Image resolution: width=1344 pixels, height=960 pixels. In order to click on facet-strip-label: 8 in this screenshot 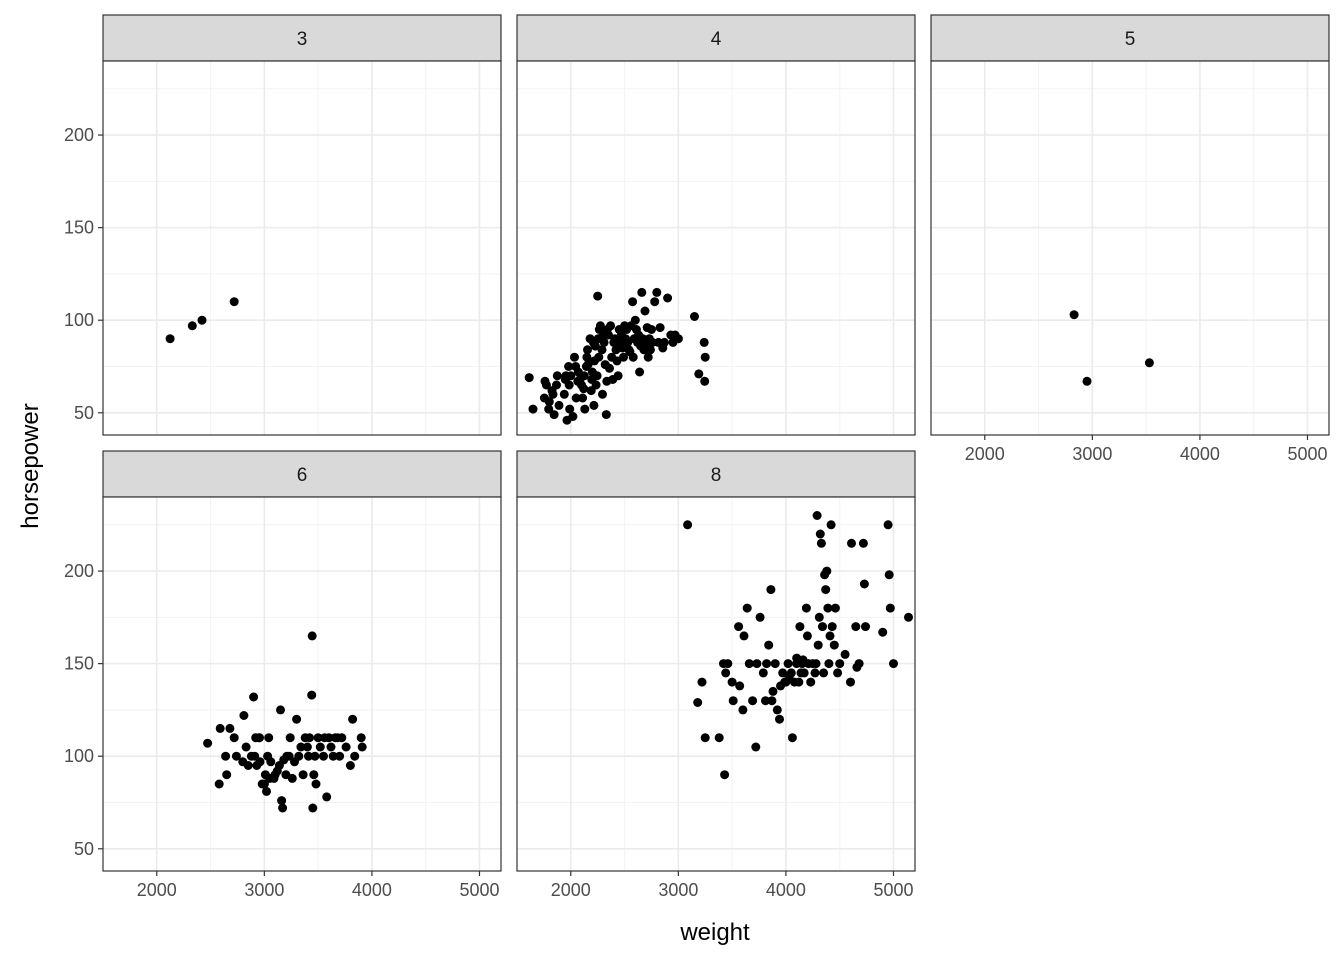, I will do `click(716, 475)`.